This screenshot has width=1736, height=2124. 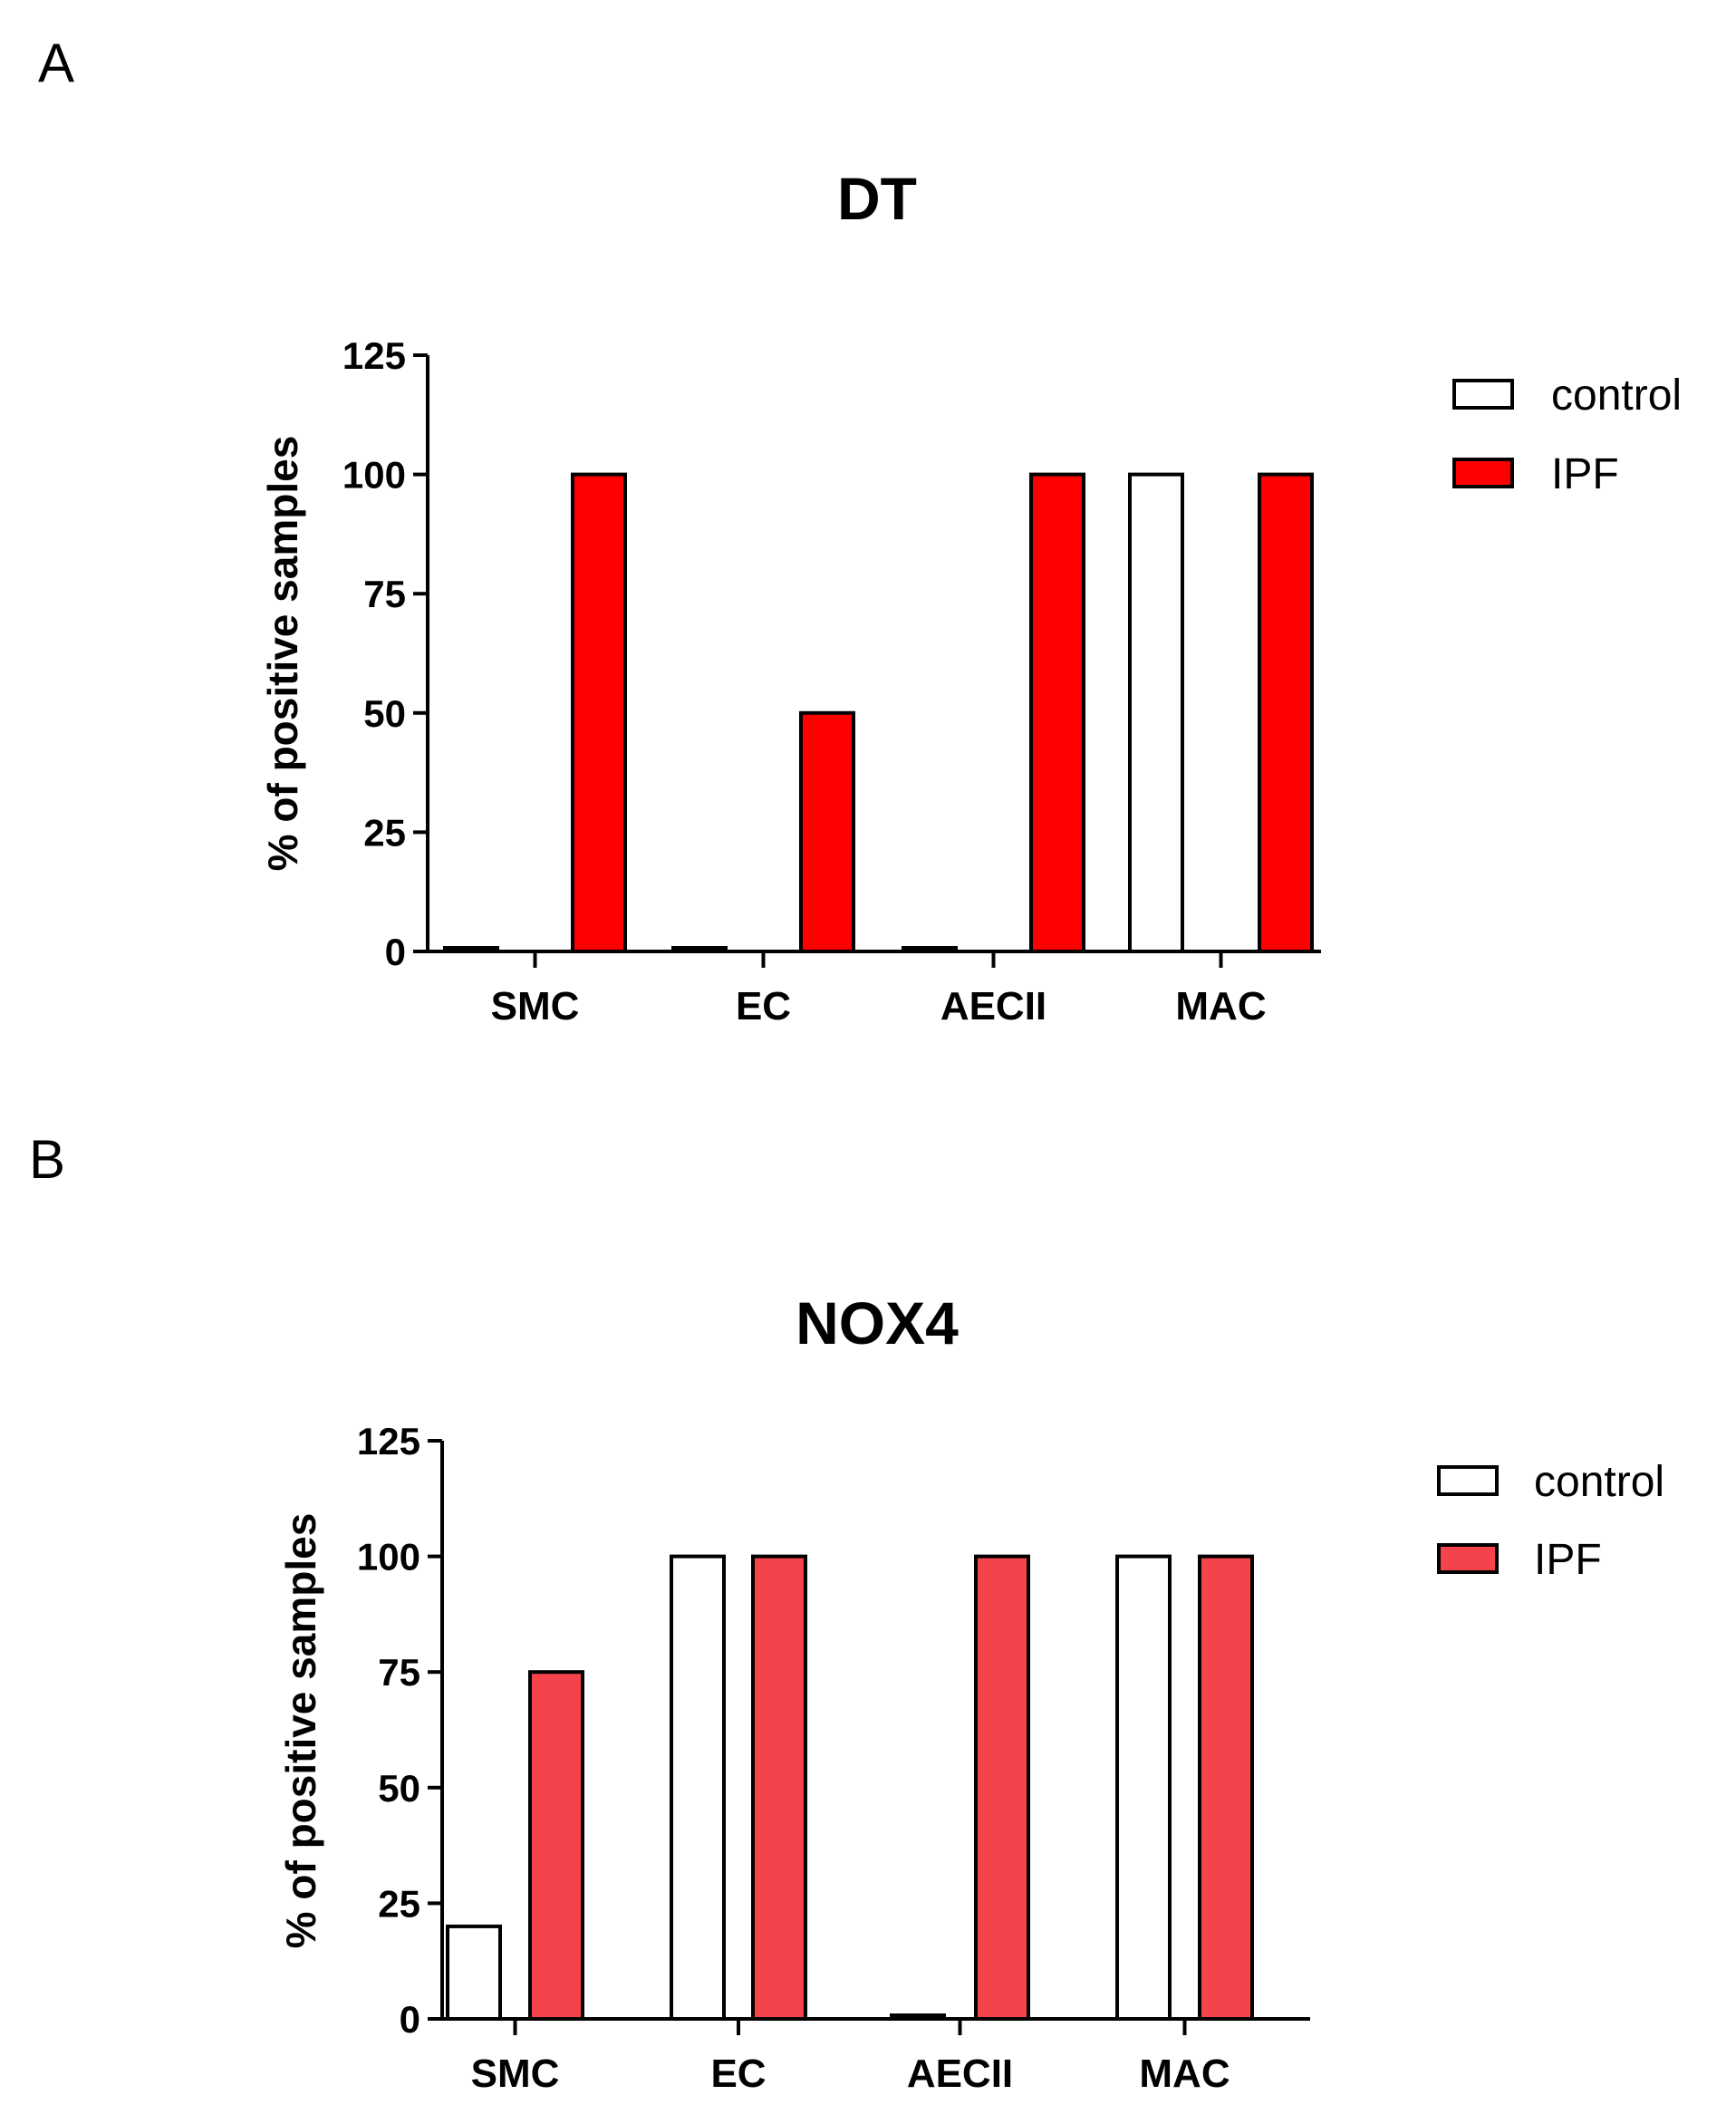 I want to click on panel-label-a: A, so click(x=56, y=63).